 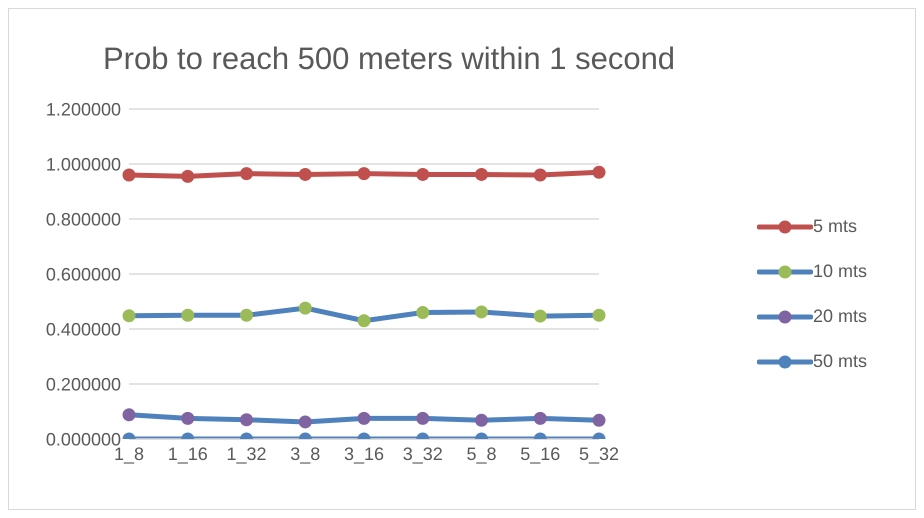 What do you see at coordinates (840, 361) in the screenshot?
I see `legend-label: 50 mts` at bounding box center [840, 361].